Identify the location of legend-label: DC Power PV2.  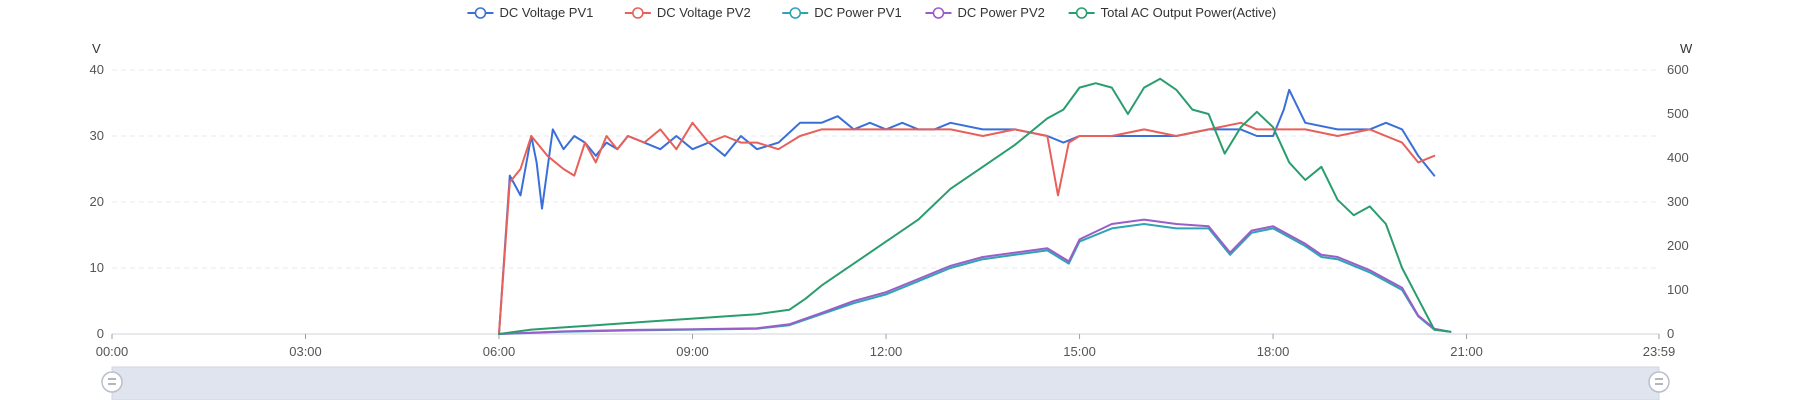
(1000, 12).